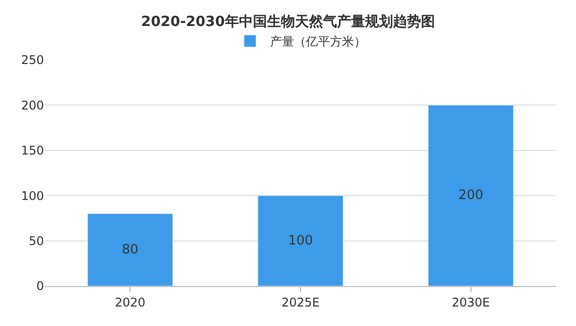 The width and height of the screenshot is (576, 326). I want to click on y-tick-label: 150, so click(32, 151).